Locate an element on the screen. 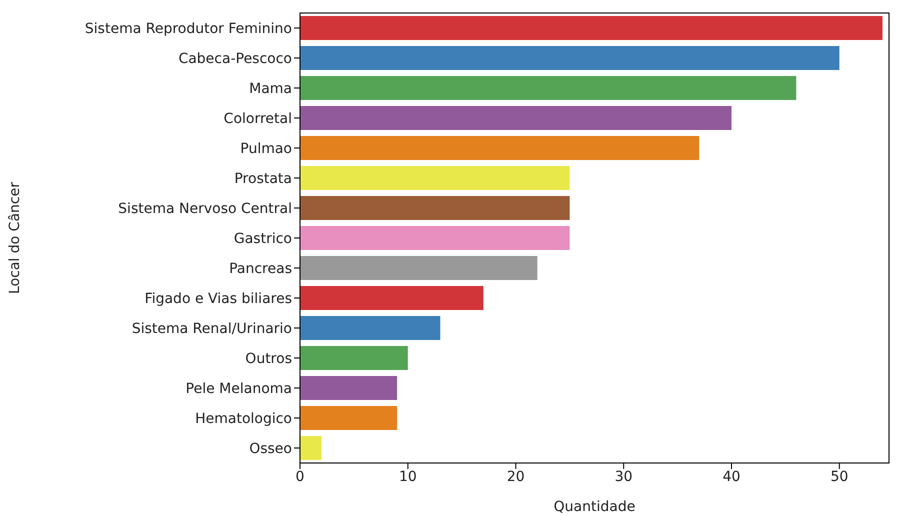  y-tick-label: Prostata is located at coordinates (263, 178).